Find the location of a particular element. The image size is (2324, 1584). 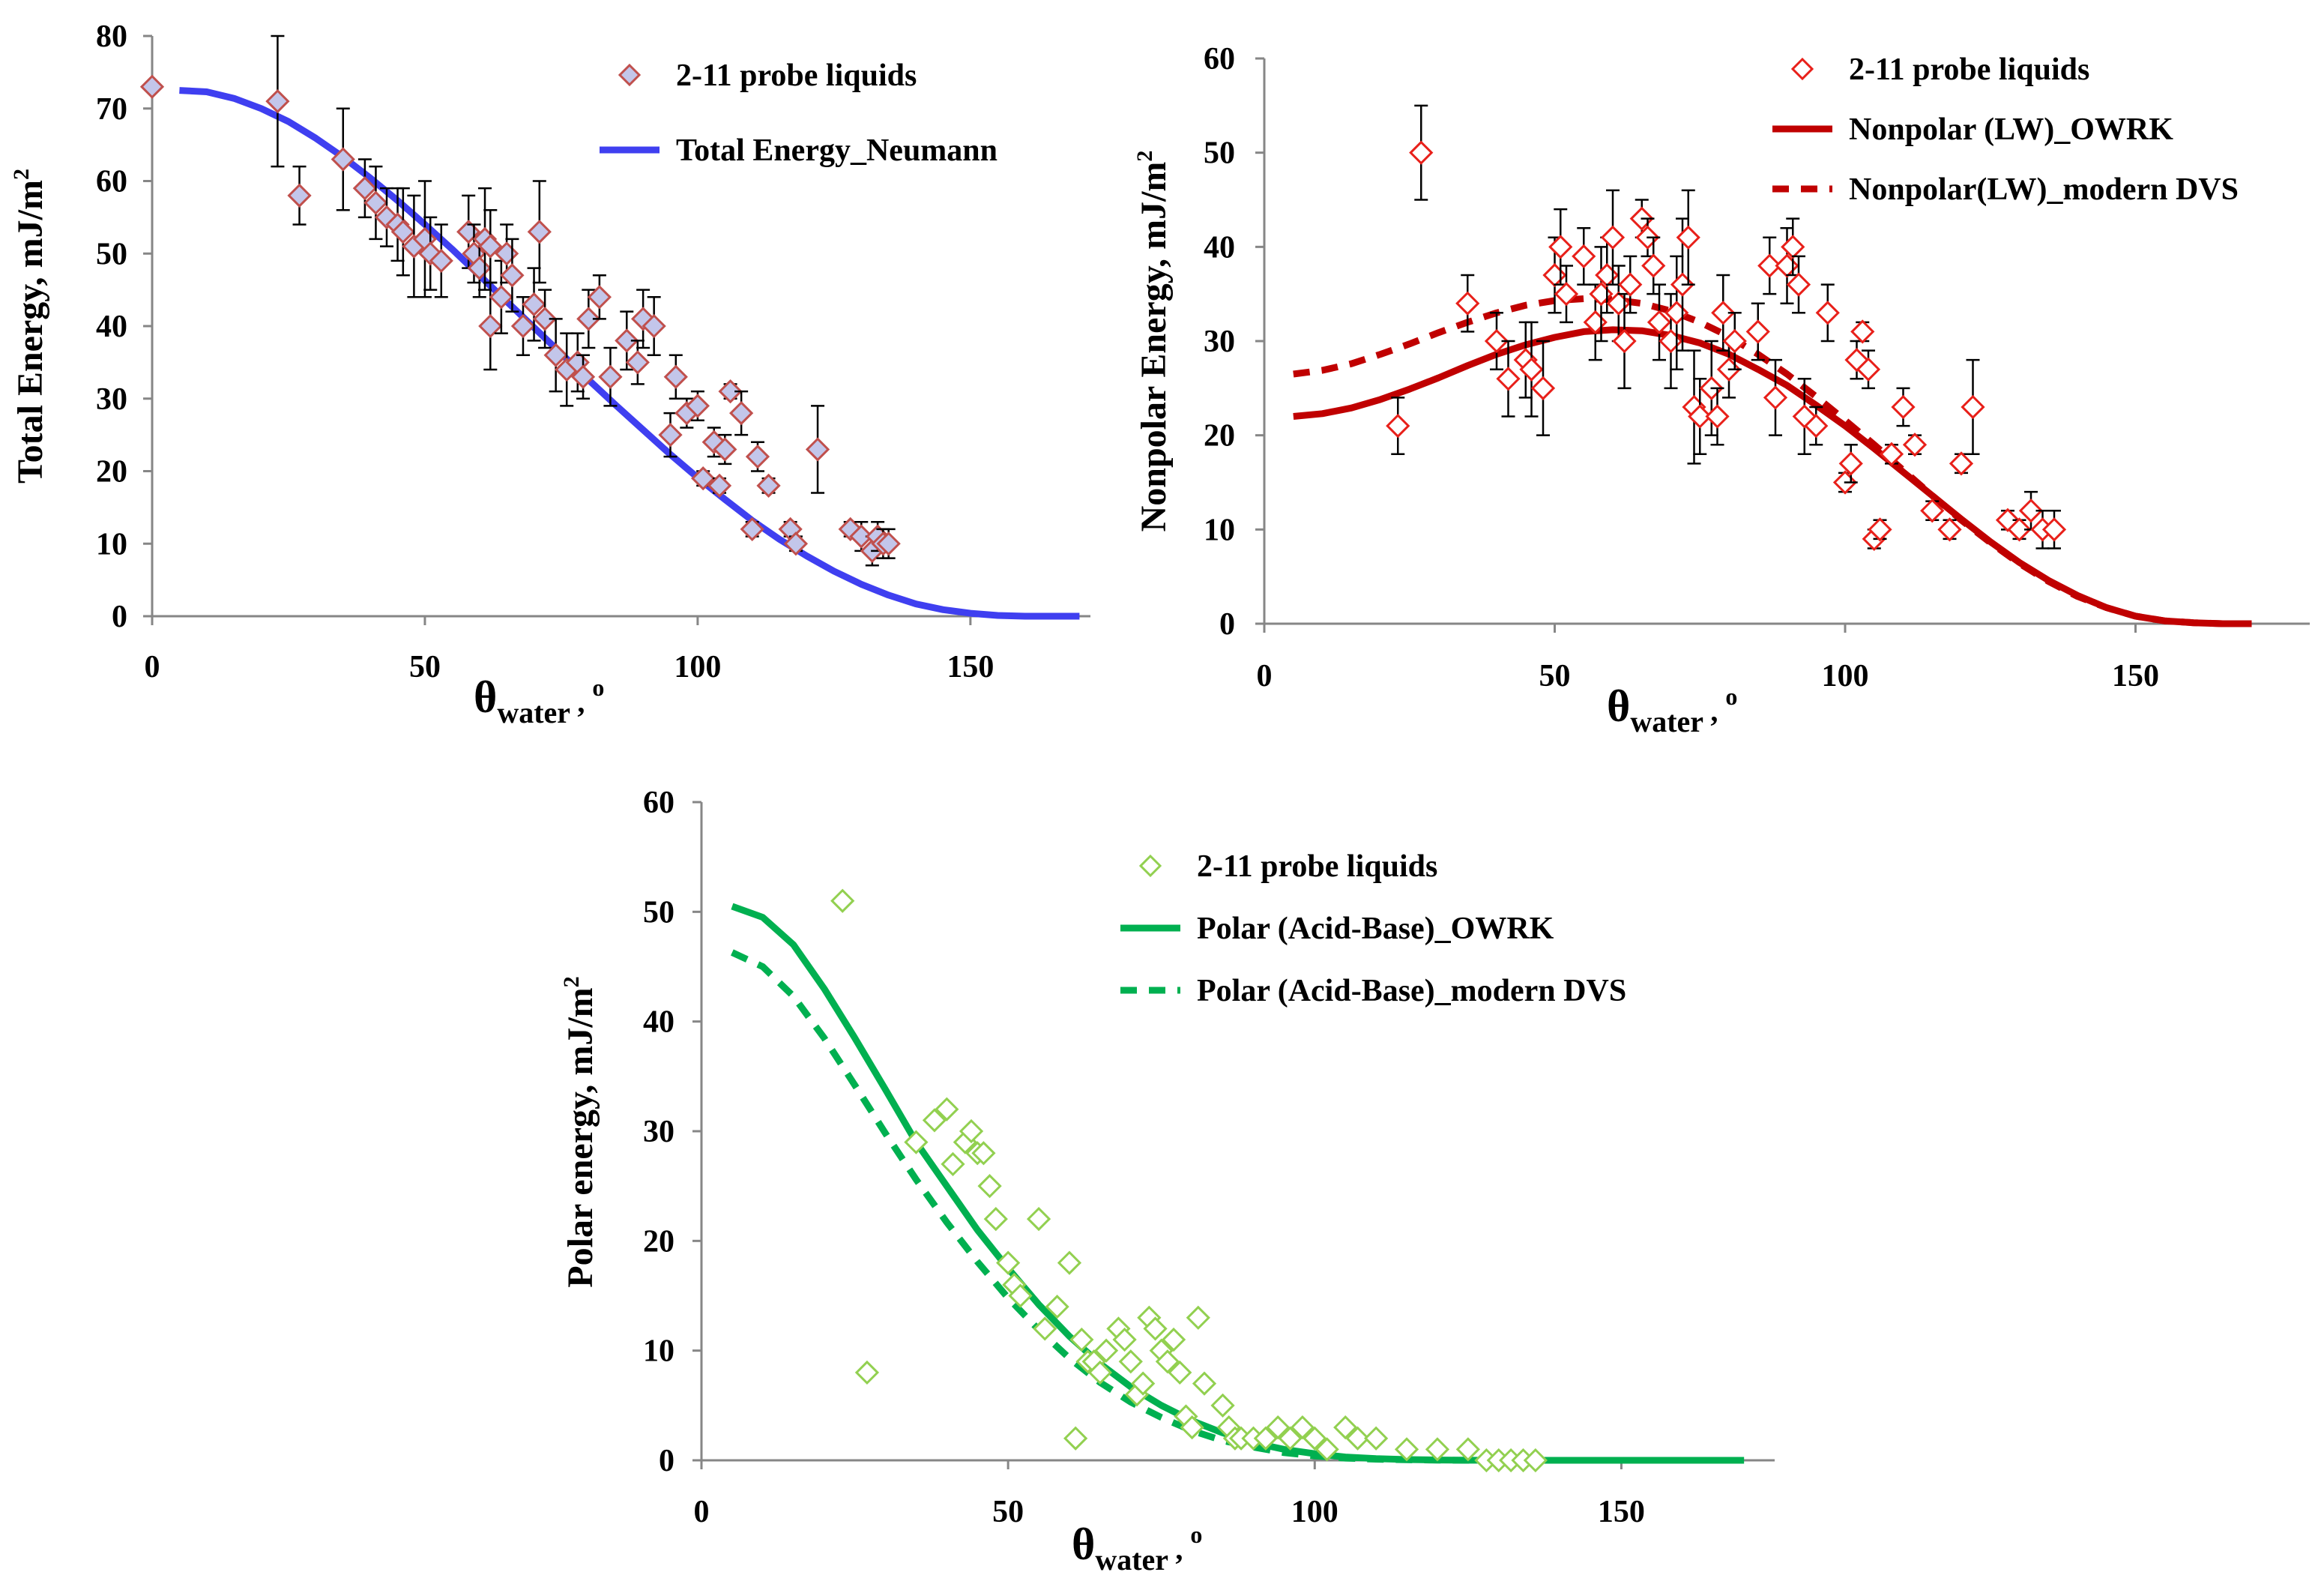

x-tick-label: 150 is located at coordinates (1621, 1512).